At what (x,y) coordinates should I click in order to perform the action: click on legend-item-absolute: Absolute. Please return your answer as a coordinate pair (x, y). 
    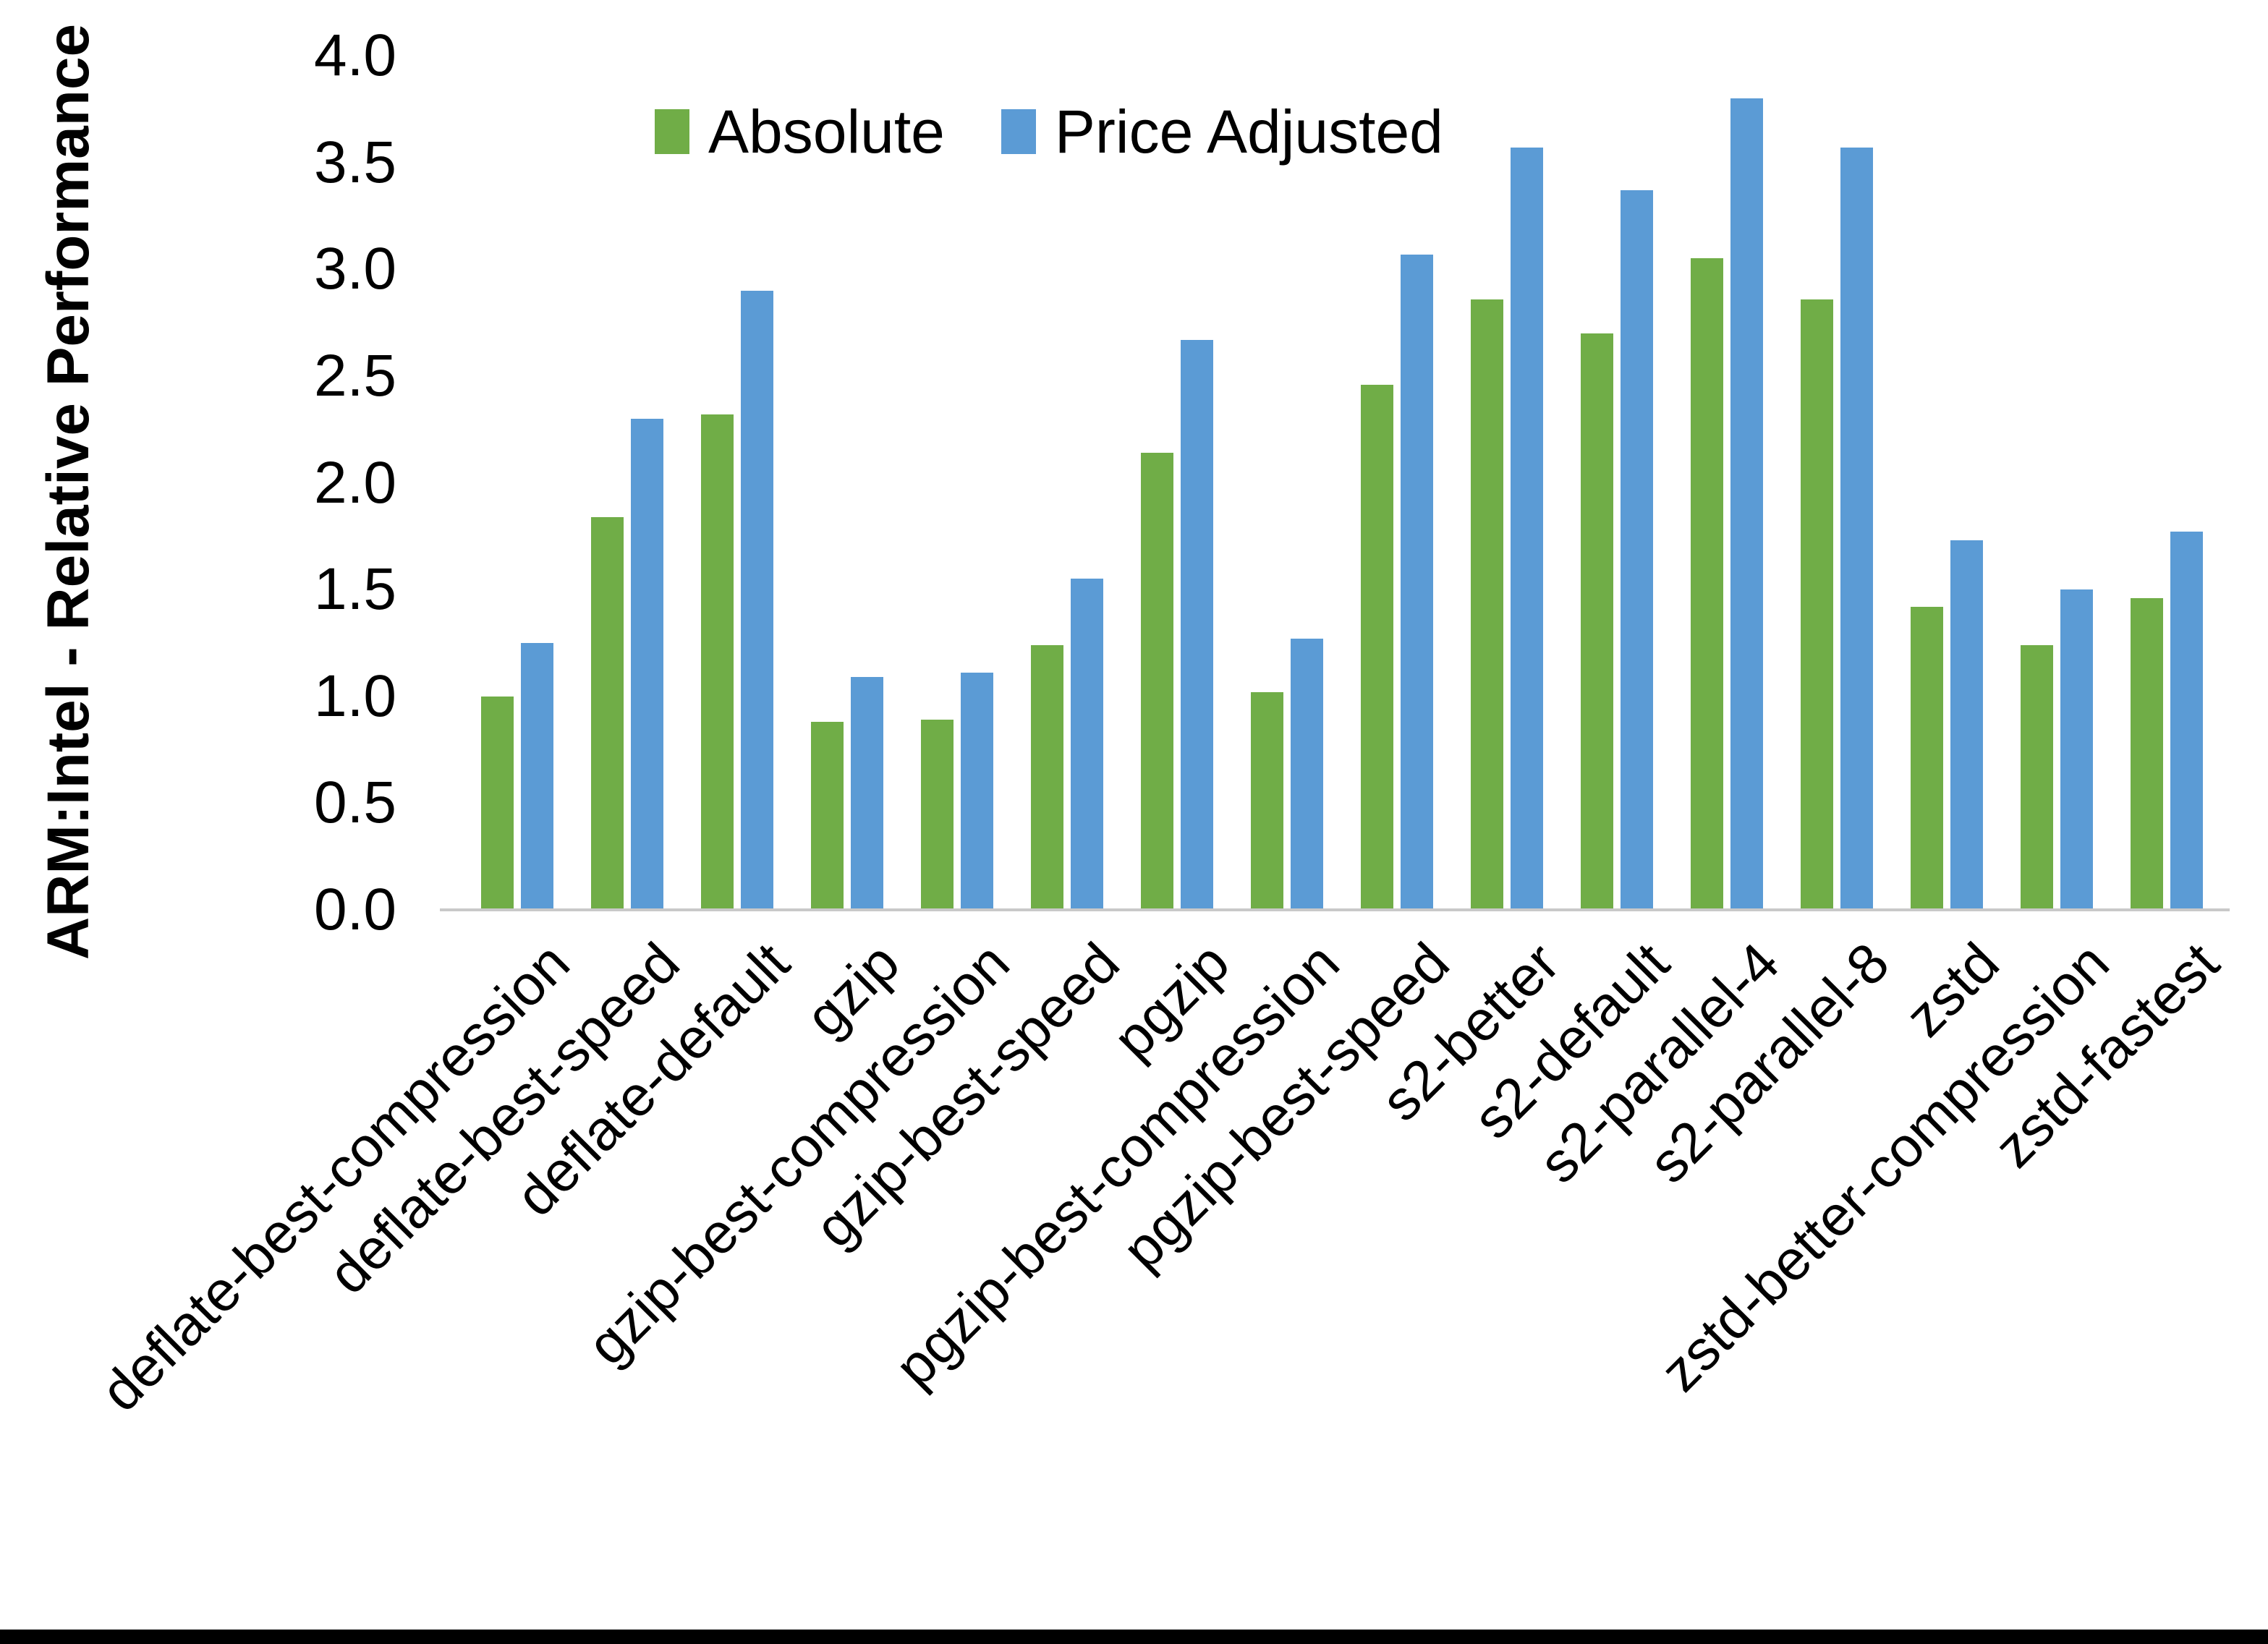
    Looking at the image, I should click on (800, 131).